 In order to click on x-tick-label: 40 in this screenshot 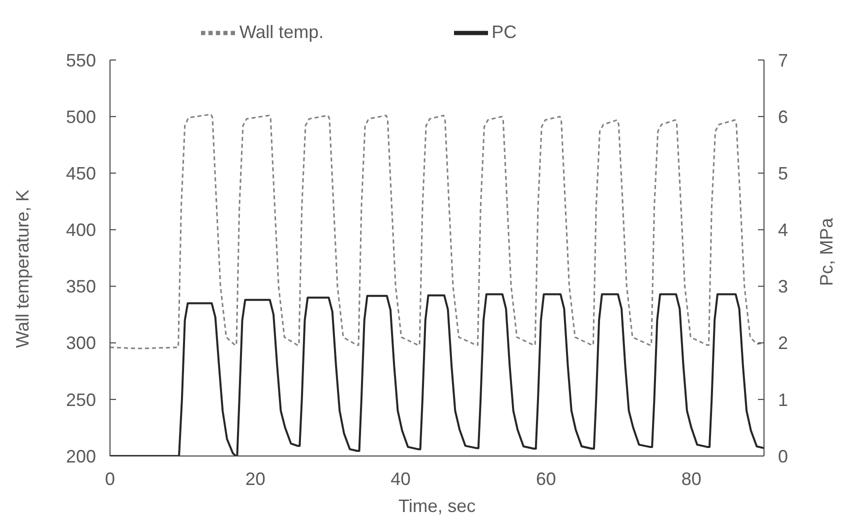, I will do `click(400, 478)`.